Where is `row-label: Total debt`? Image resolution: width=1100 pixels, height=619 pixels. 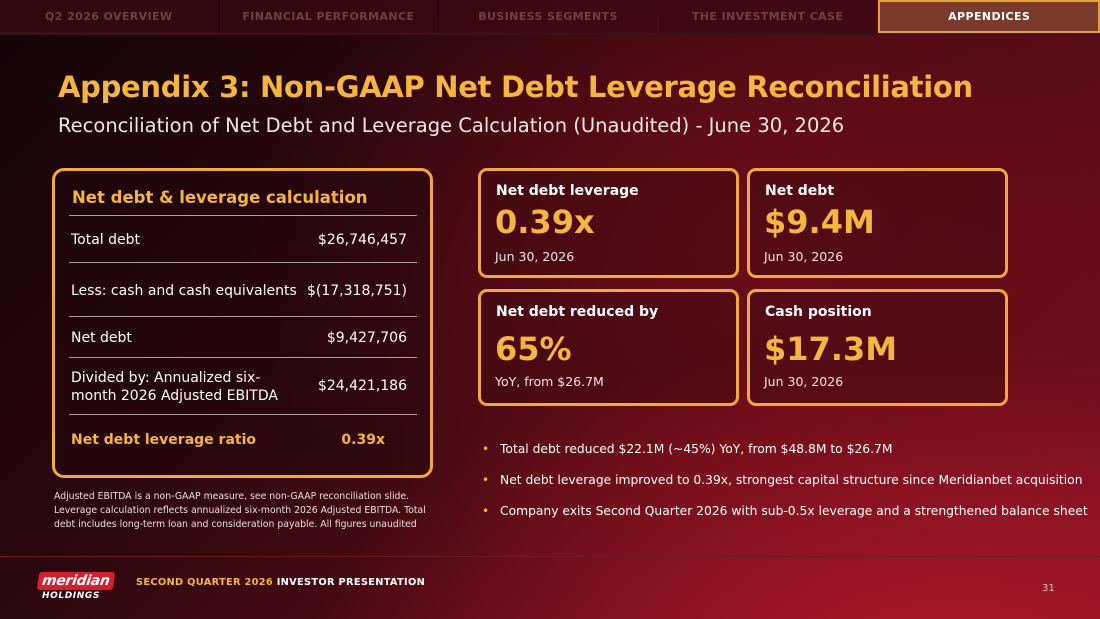
row-label: Total debt is located at coordinates (106, 240).